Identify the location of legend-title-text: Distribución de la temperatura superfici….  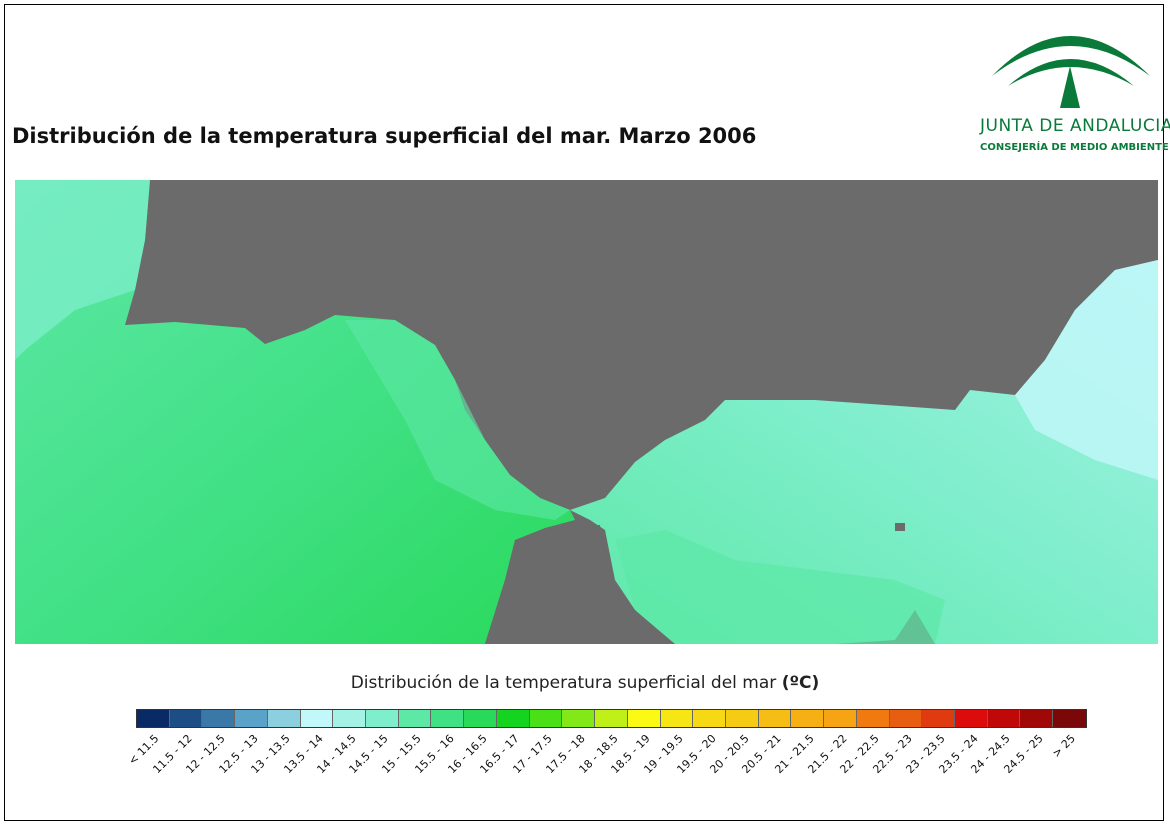
(563, 683).